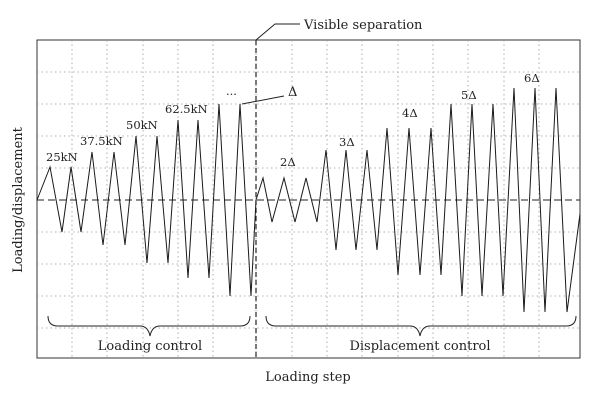 The height and width of the screenshot is (403, 600). I want to click on level-label-3delta: 3Δ, so click(347, 142).